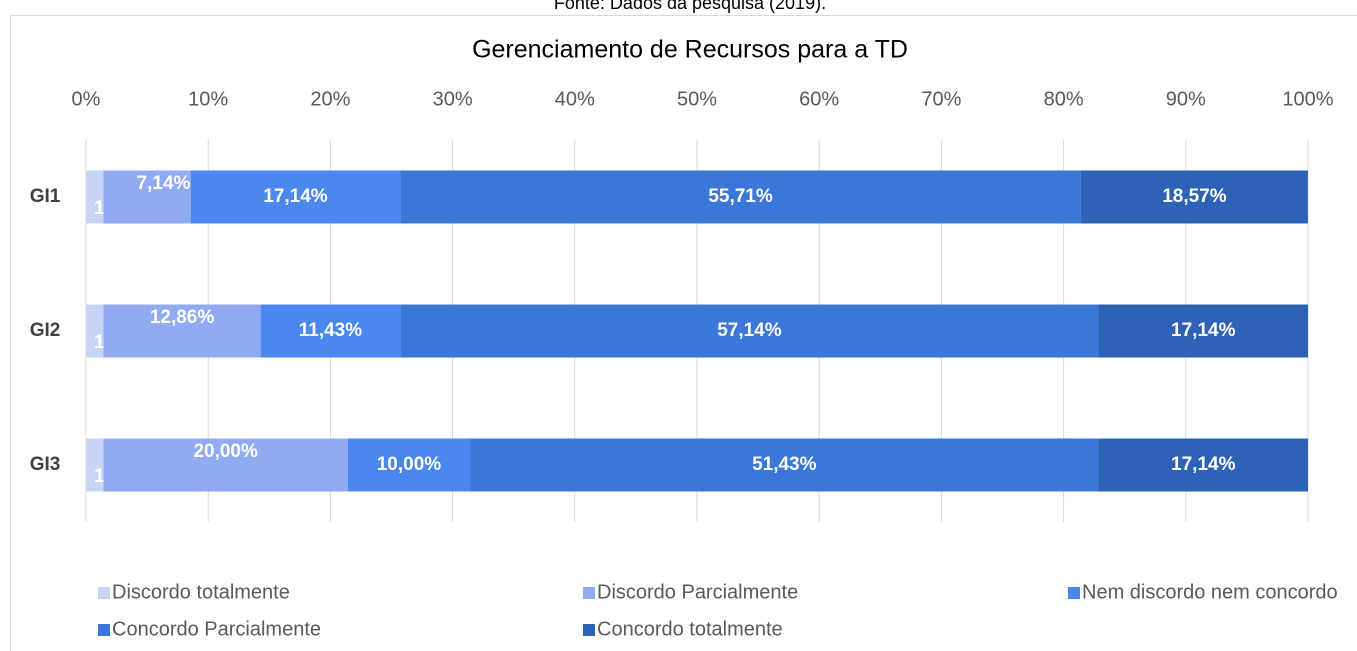 Image resolution: width=1357 pixels, height=651 pixels. I want to click on data-label: 10,00%, so click(409, 464).